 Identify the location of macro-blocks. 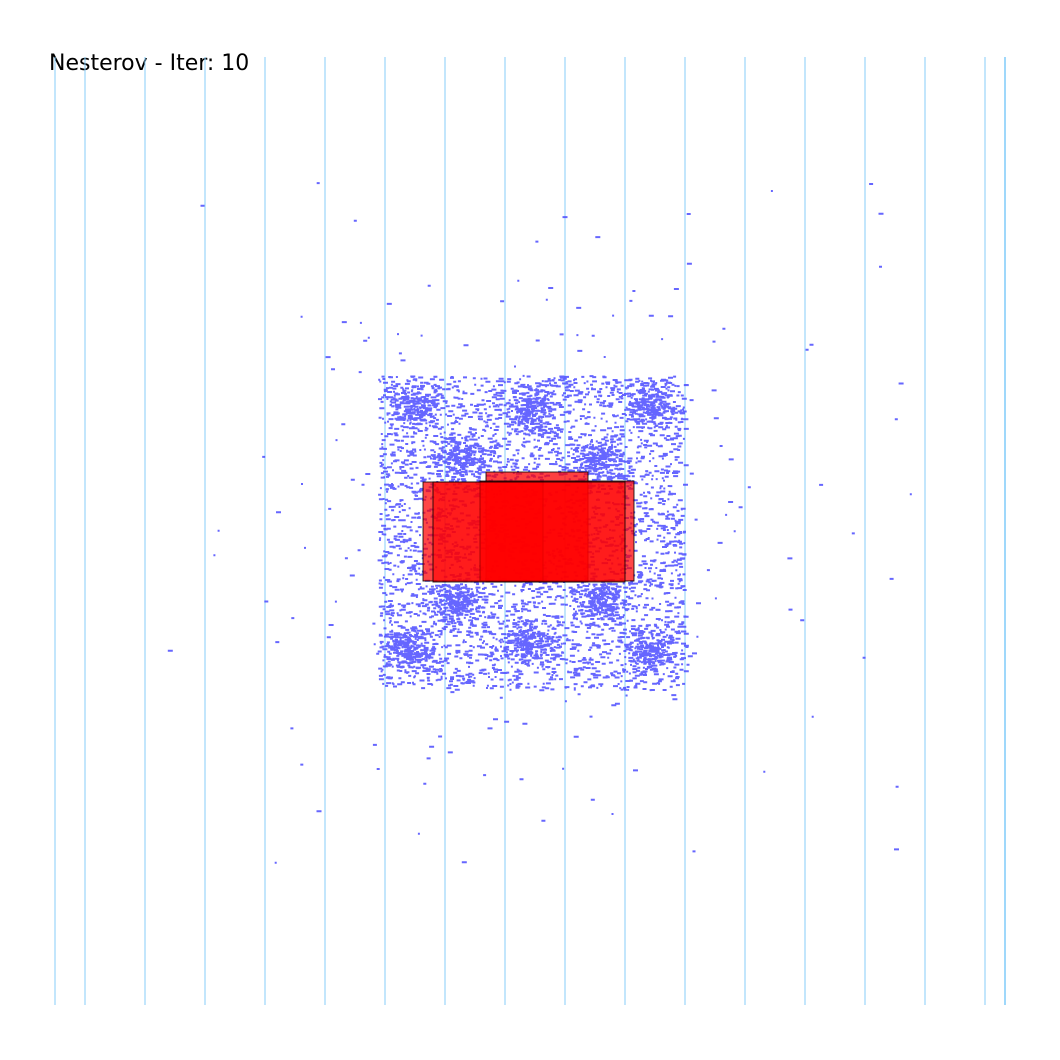
(528, 527).